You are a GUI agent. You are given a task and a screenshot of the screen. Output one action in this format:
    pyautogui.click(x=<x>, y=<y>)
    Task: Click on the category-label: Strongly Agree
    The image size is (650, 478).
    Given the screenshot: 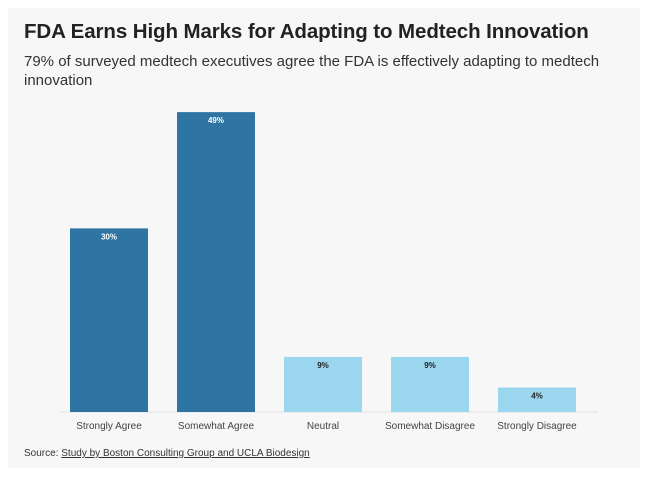 What is the action you would take?
    pyautogui.click(x=109, y=426)
    